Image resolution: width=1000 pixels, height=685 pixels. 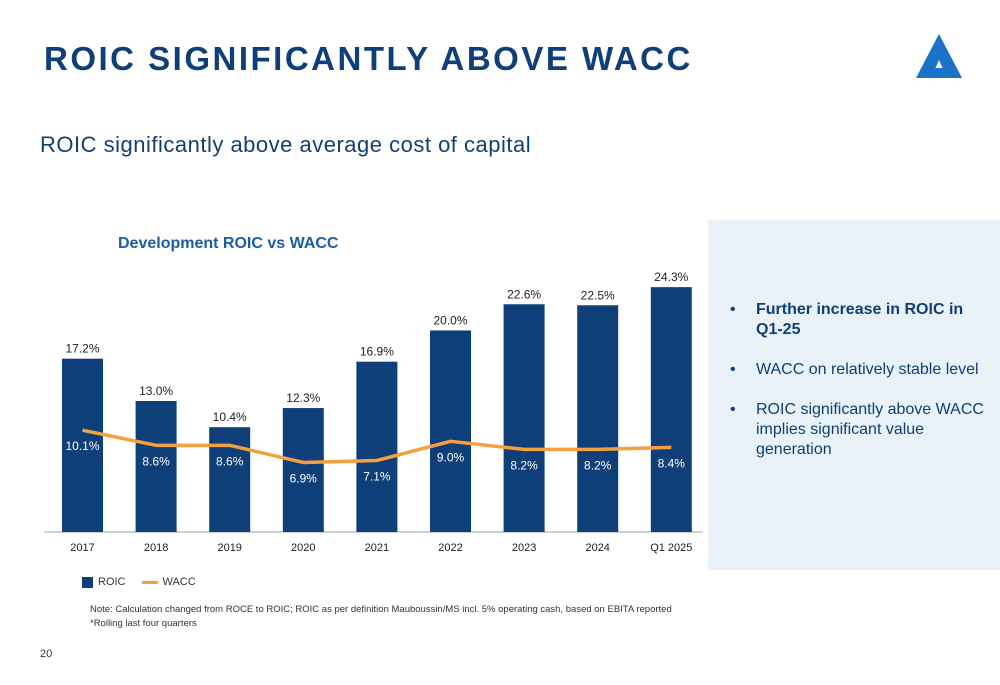 I want to click on roic-value-label: 22.5%, so click(x=598, y=295).